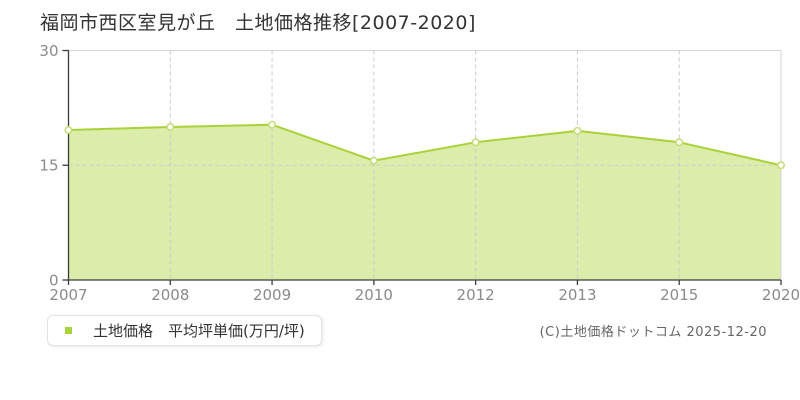 This screenshot has width=800, height=400. I want to click on series-marker-icon, so click(68, 330).